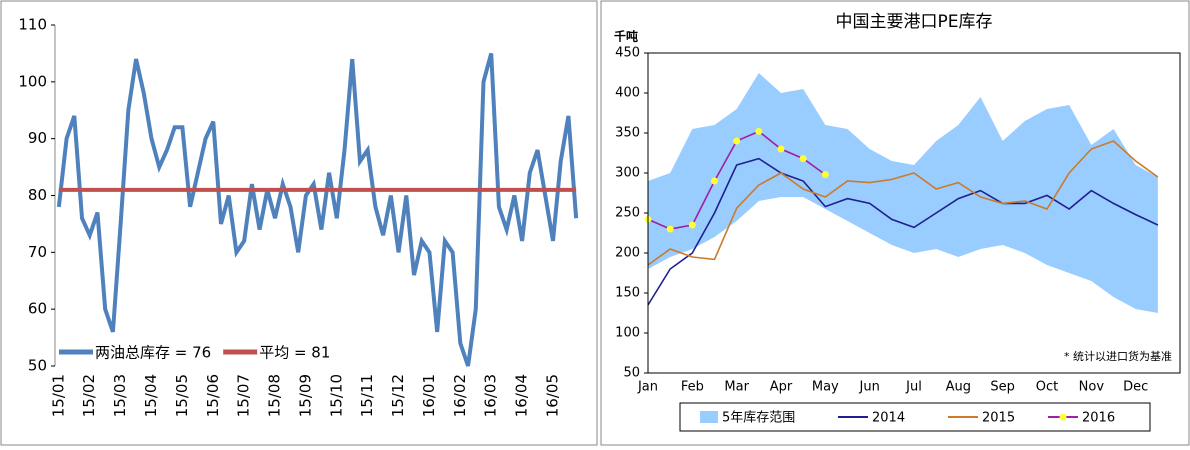 This screenshot has width=1190, height=450. Describe the element at coordinates (1047, 387) in the screenshot. I see `x-tick-label: Oct` at that location.